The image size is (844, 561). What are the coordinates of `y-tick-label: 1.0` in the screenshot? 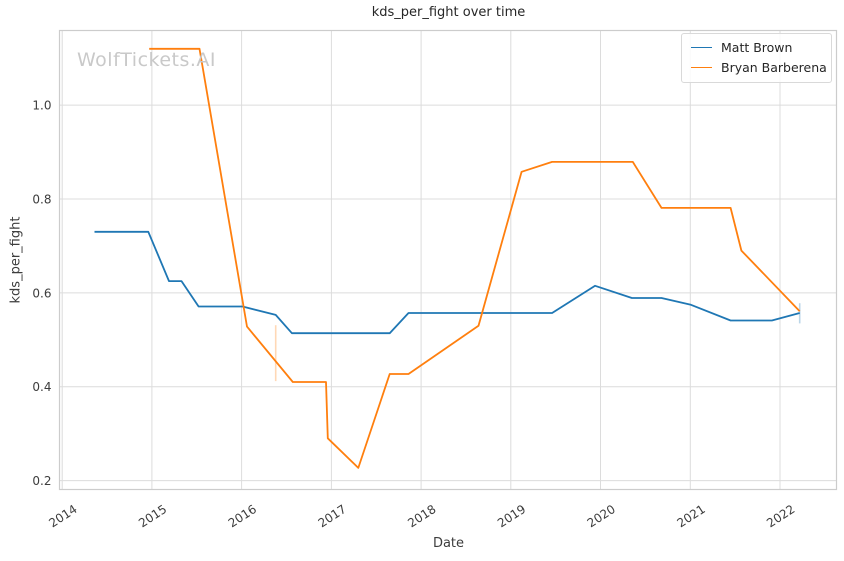 It's located at (41, 106).